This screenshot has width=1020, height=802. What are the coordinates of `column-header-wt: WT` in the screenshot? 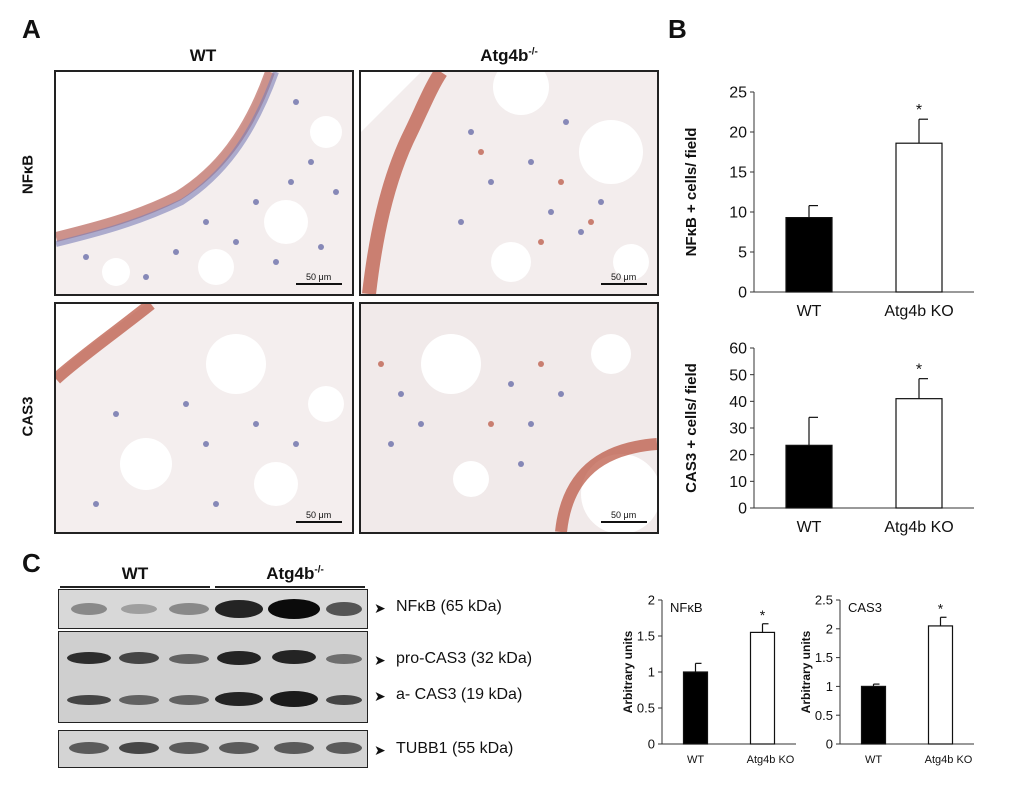 It's located at (203, 55).